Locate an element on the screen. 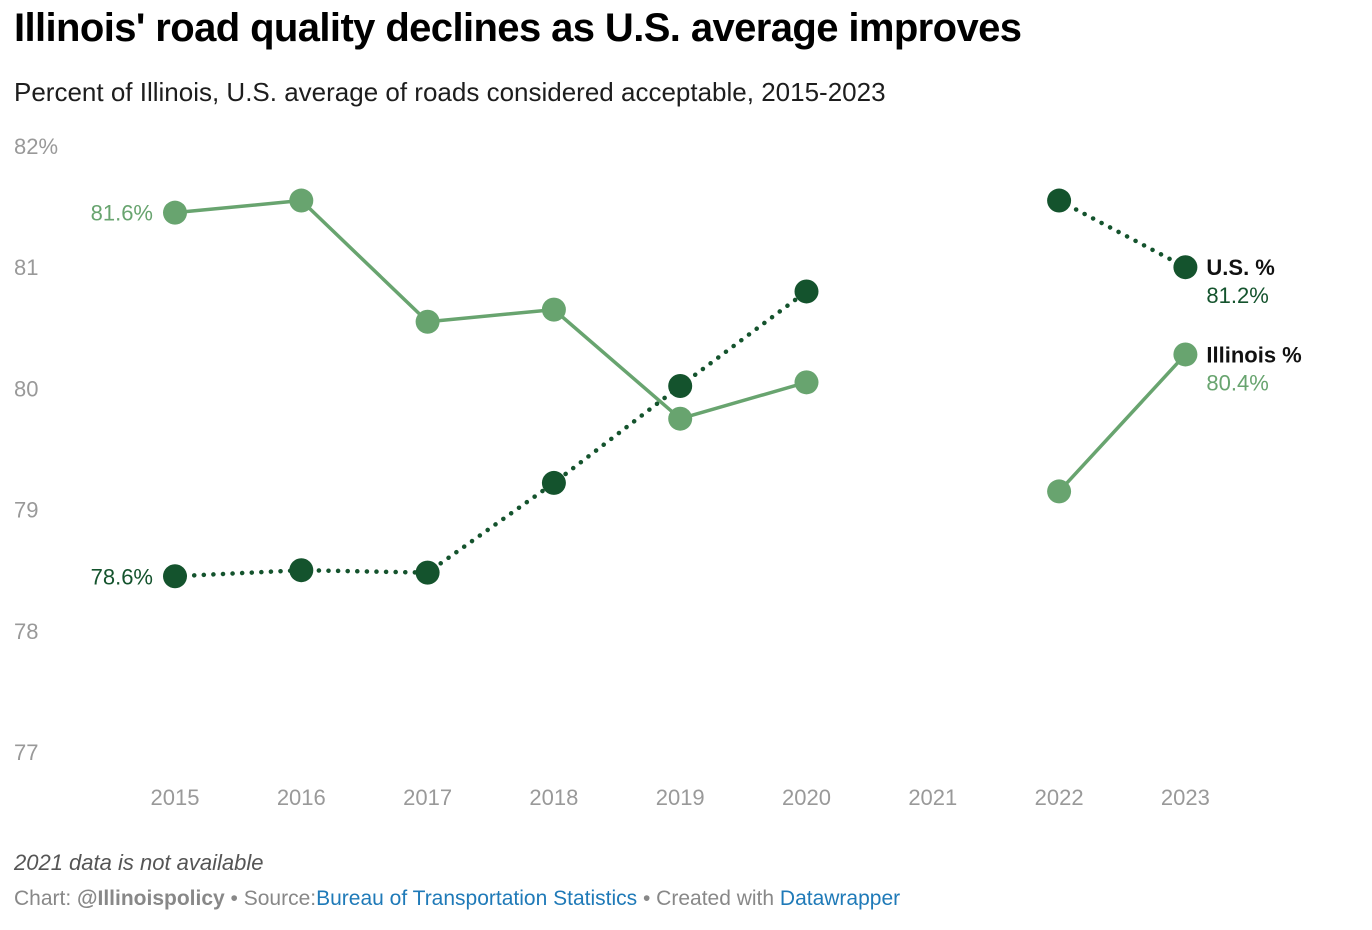 Image resolution: width=1372 pixels, height=930 pixels. illinois-data-label: 81.6% is located at coordinates (122, 213).